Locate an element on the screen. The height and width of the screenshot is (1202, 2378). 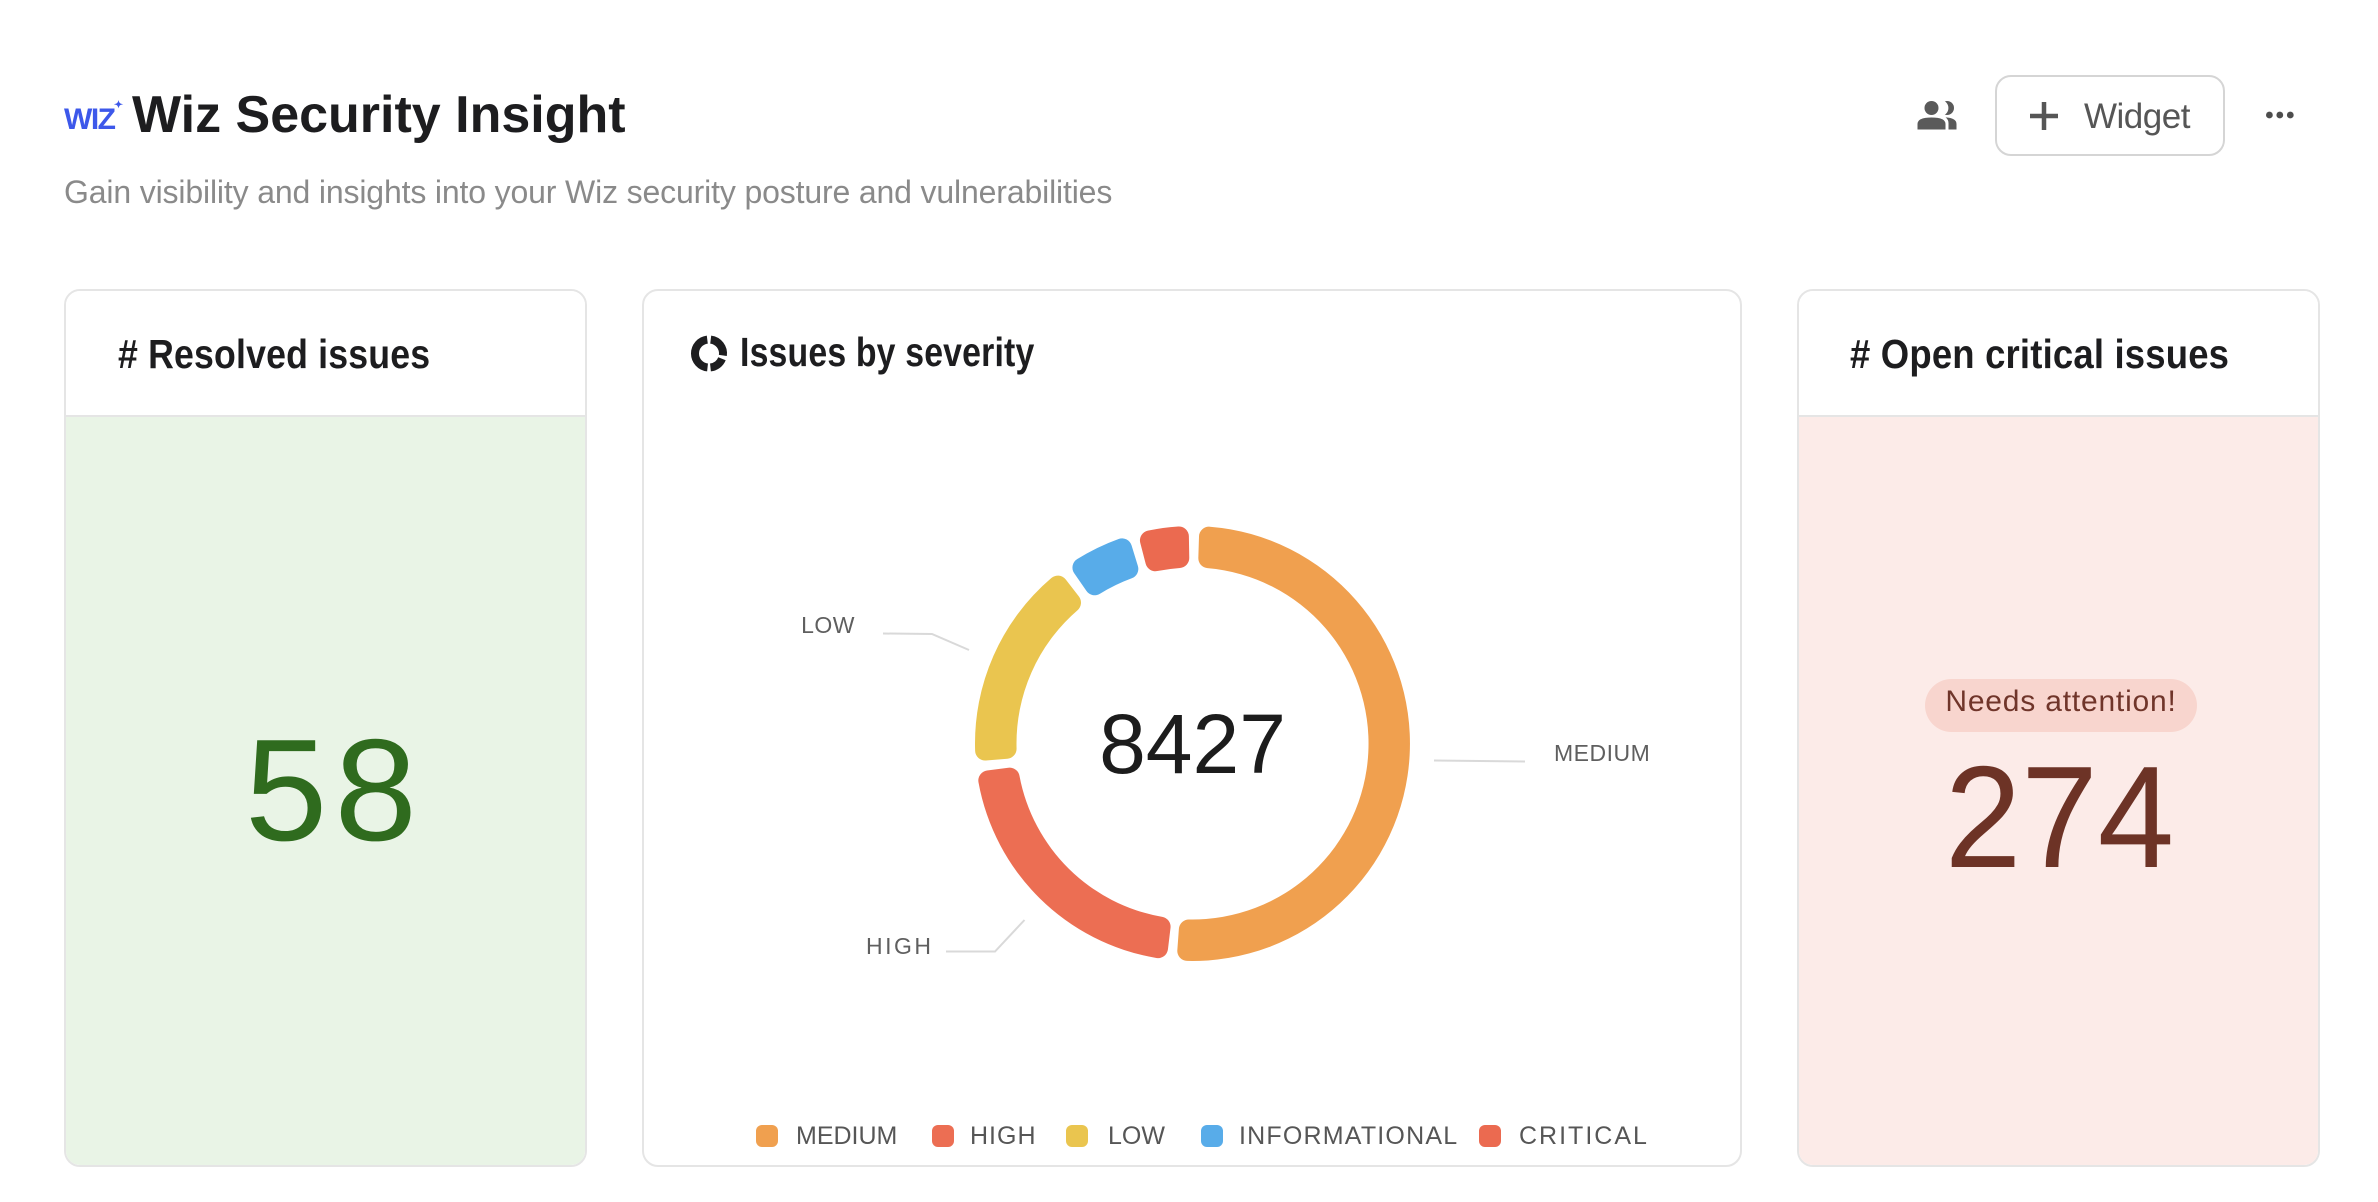
svg-text: WIZ is located at coordinates (90, 119).